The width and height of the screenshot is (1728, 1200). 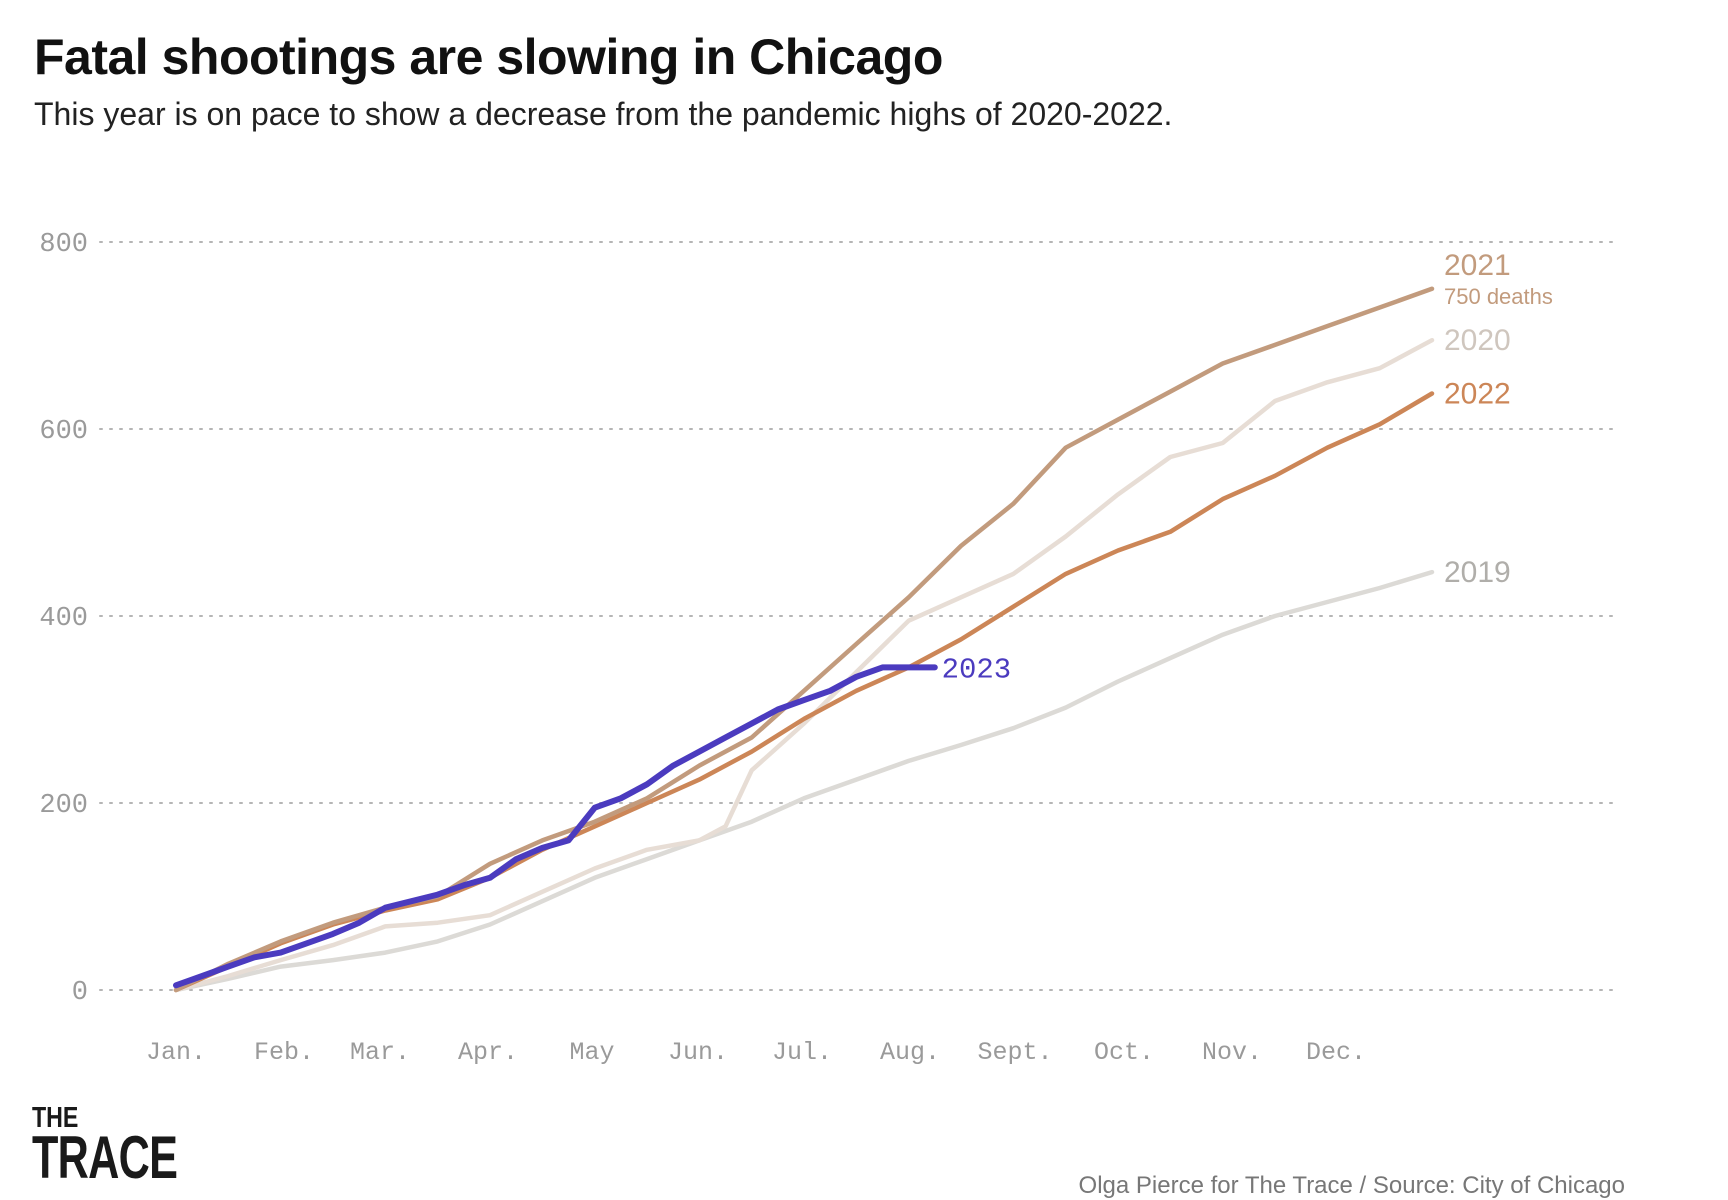 What do you see at coordinates (63, 432) in the screenshot?
I see `y-tick-label: 600` at bounding box center [63, 432].